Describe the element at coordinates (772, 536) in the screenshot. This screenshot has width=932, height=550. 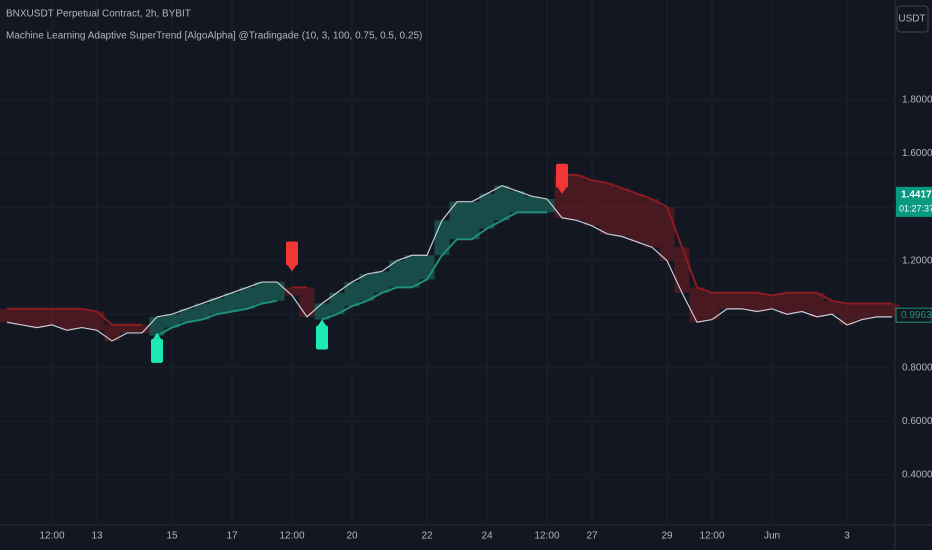
I see `x-tick-label: Jun` at that location.